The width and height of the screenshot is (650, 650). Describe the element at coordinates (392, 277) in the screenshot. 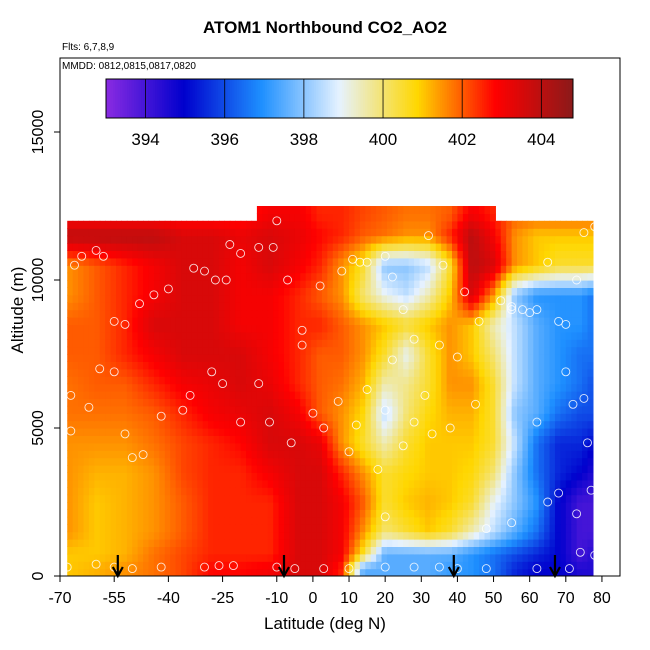

I see `sample-point` at that location.